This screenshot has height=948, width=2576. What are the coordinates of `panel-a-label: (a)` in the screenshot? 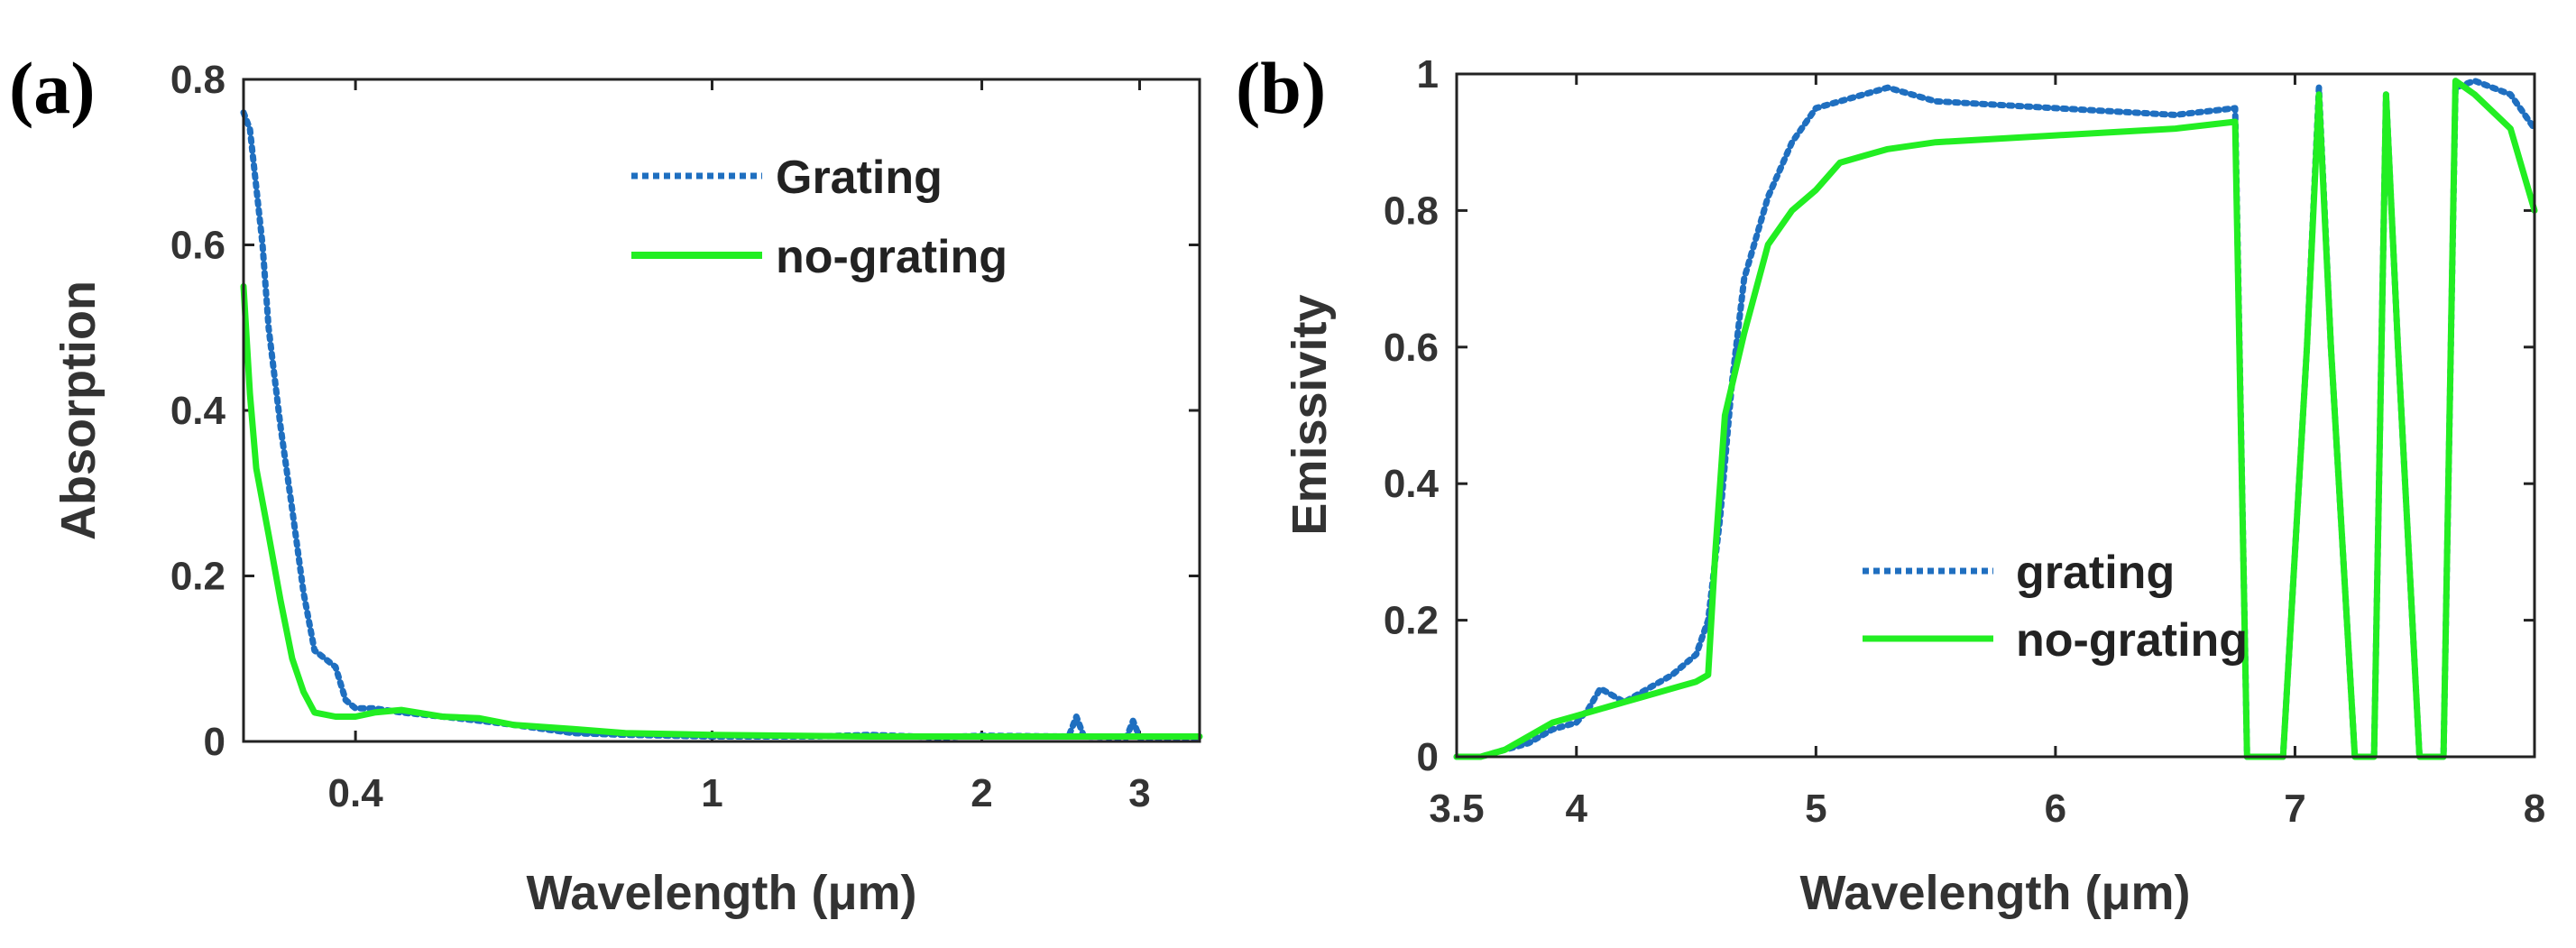 It's located at (52, 88).